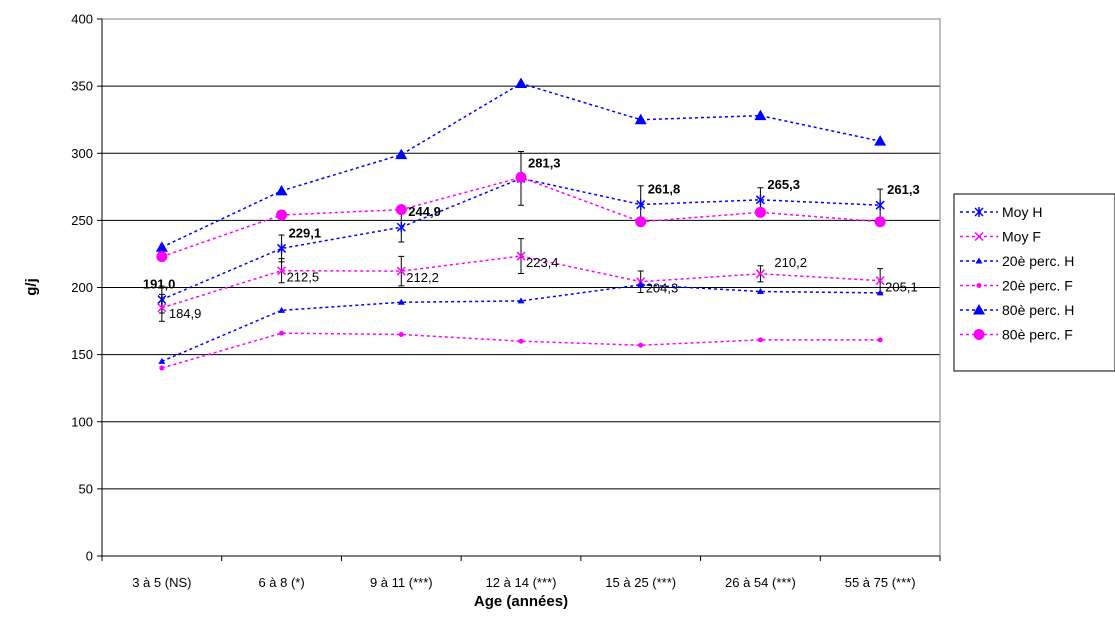  Describe the element at coordinates (161, 582) in the screenshot. I see `x-tick-label: 3 à 5 (NS)` at that location.